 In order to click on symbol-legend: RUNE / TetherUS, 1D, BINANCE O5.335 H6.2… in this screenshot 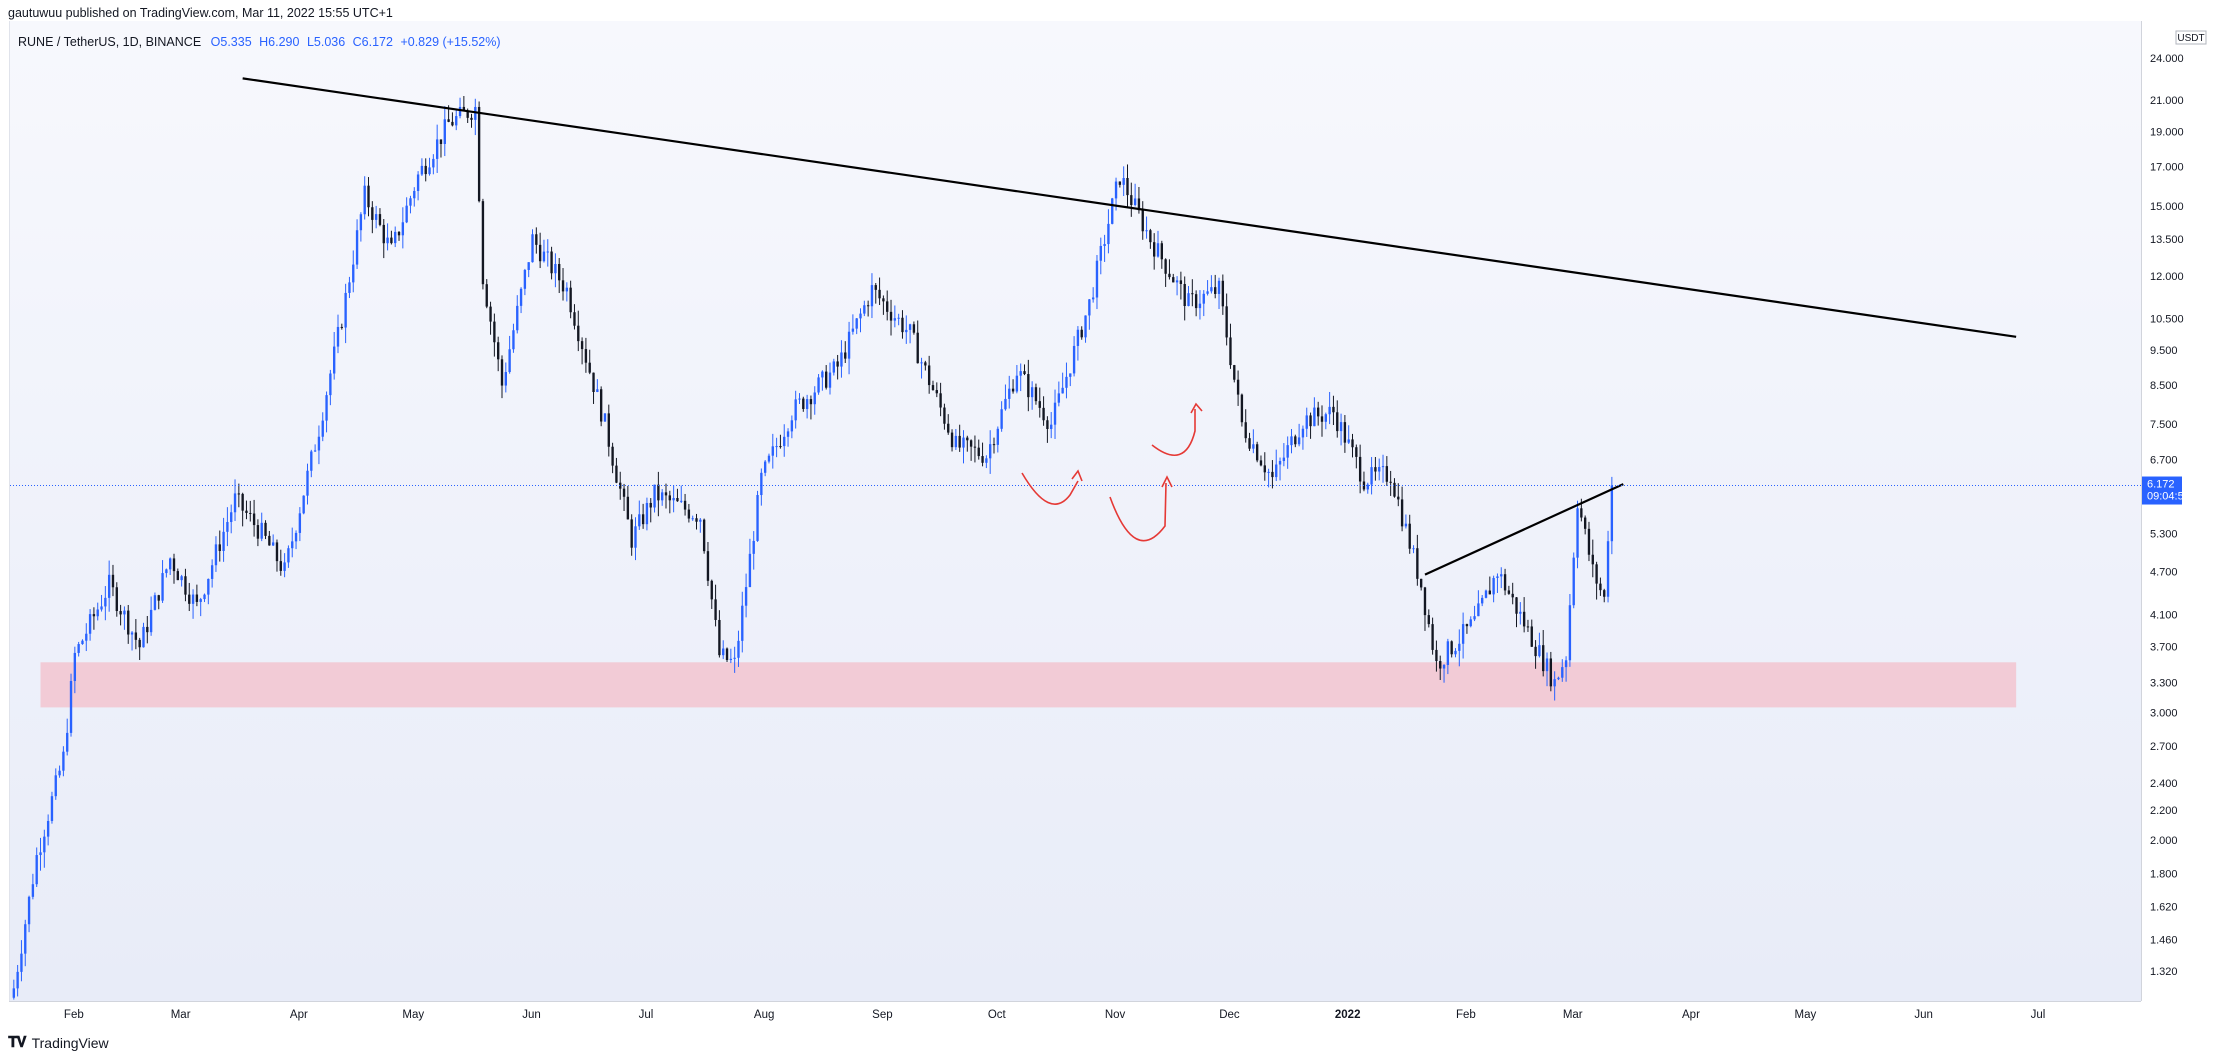, I will do `click(261, 42)`.